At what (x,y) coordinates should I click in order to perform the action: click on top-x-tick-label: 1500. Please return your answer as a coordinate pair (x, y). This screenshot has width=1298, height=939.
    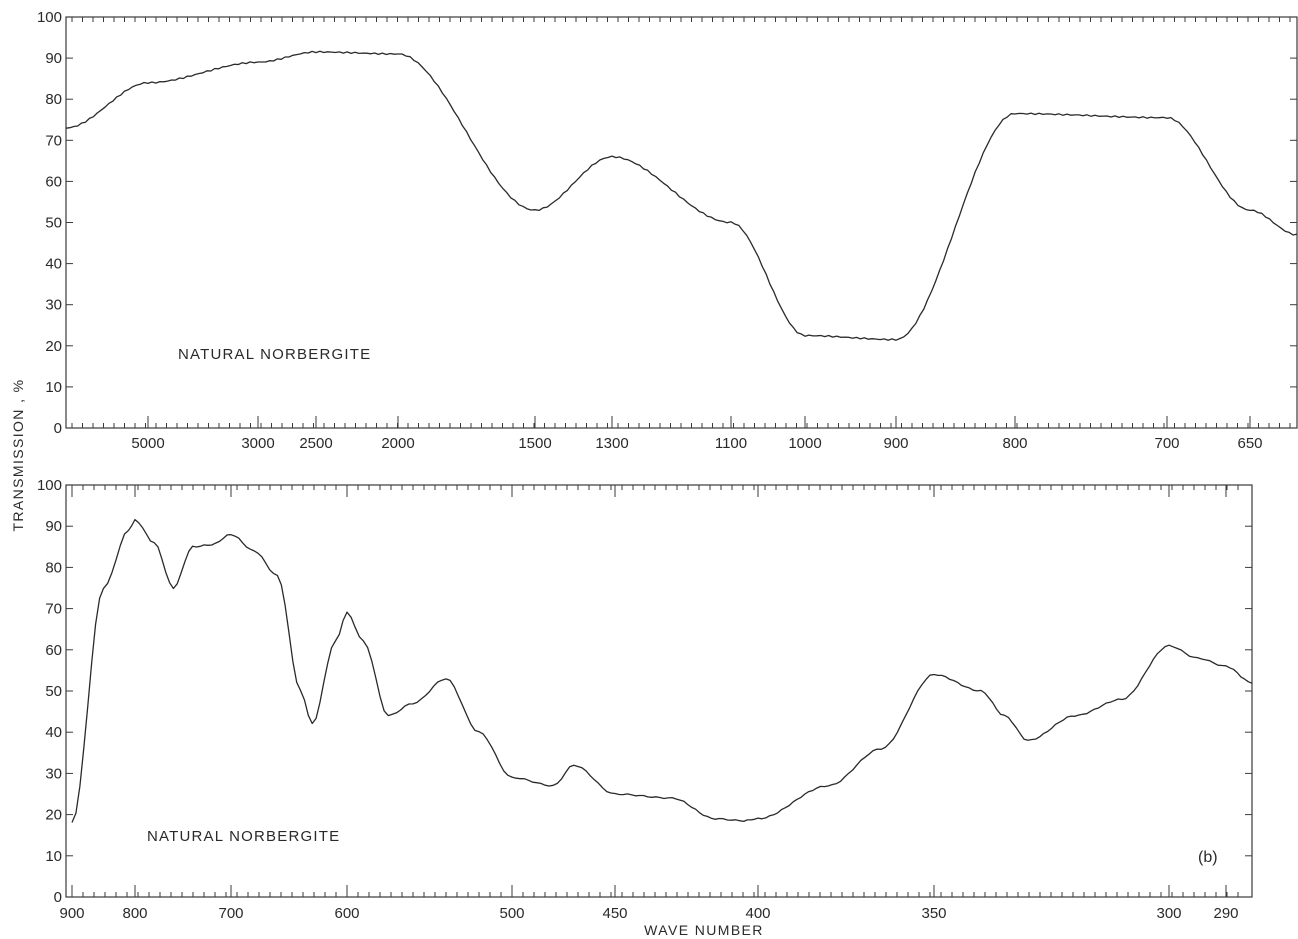
    Looking at the image, I should click on (534, 443).